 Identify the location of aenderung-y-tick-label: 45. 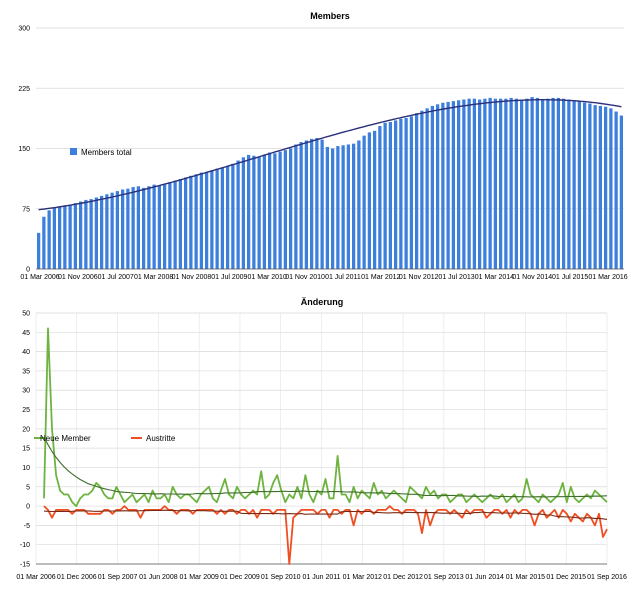
(26, 333).